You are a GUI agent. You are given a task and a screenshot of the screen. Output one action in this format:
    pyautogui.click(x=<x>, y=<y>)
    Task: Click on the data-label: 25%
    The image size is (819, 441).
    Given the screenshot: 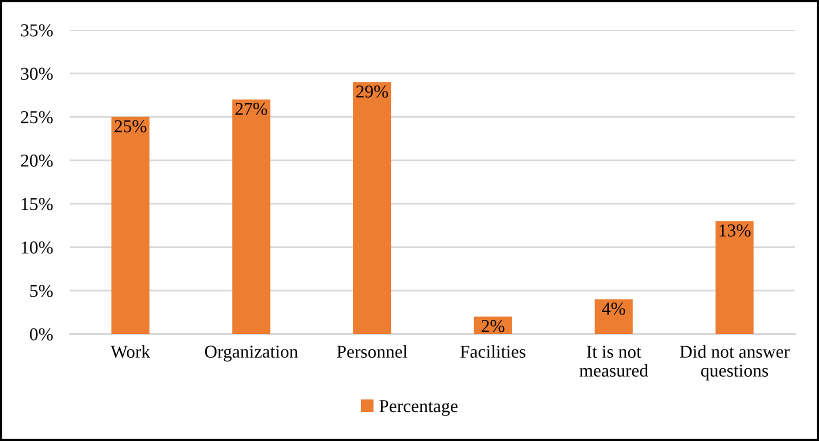 What is the action you would take?
    pyautogui.click(x=130, y=126)
    